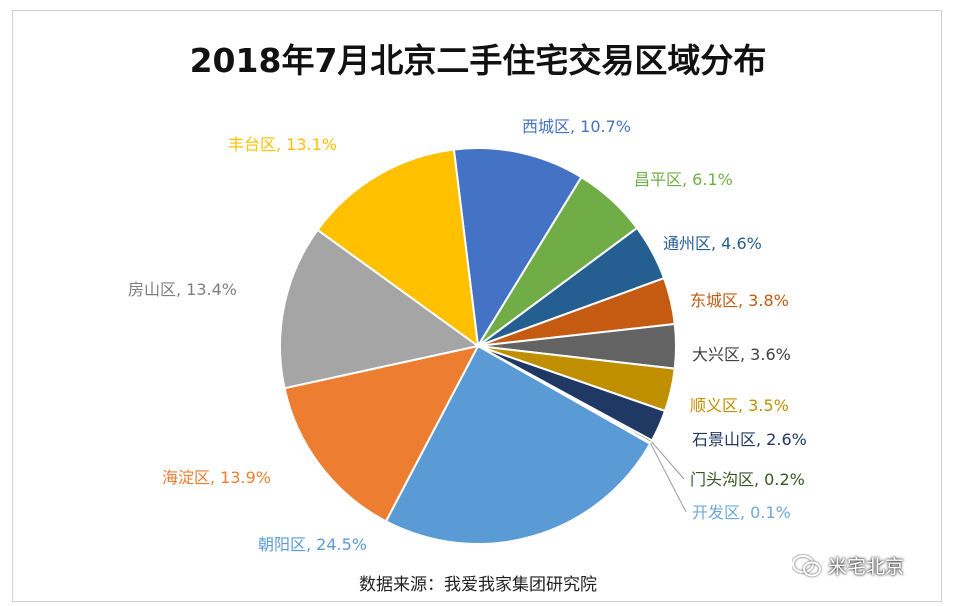 This screenshot has height=606, width=956. What do you see at coordinates (683, 179) in the screenshot?
I see `slice-label: 昌平区, 6.1%` at bounding box center [683, 179].